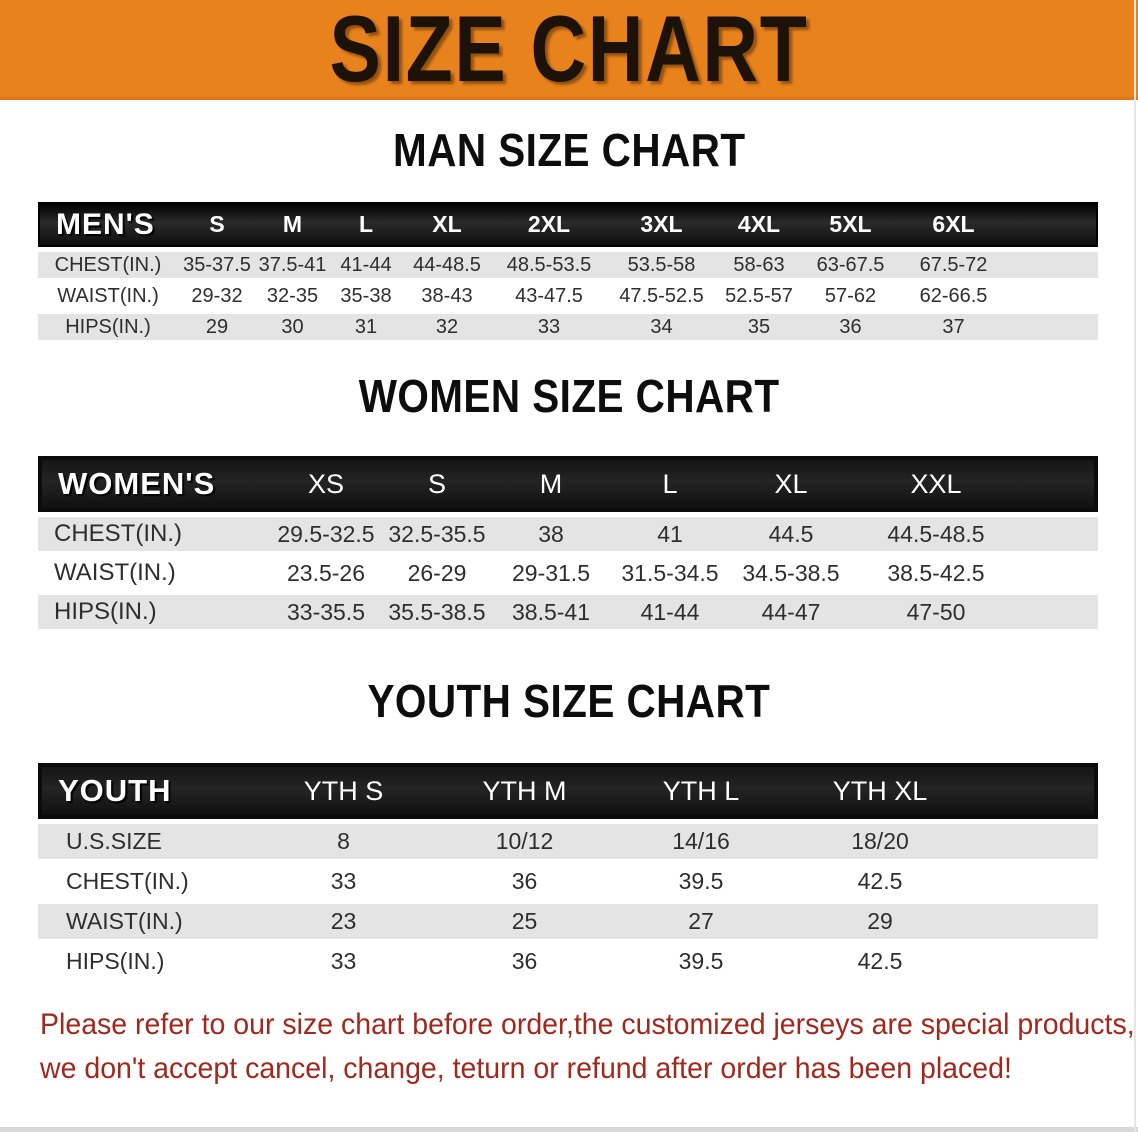  I want to click on size-column-header: 6XL, so click(953, 224).